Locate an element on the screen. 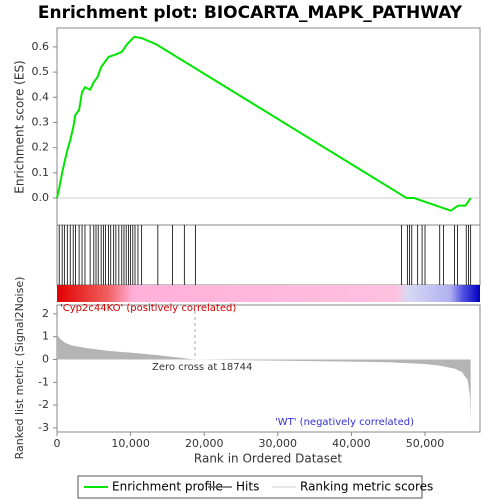  y-tick-label: 0.4 is located at coordinates (41, 96).